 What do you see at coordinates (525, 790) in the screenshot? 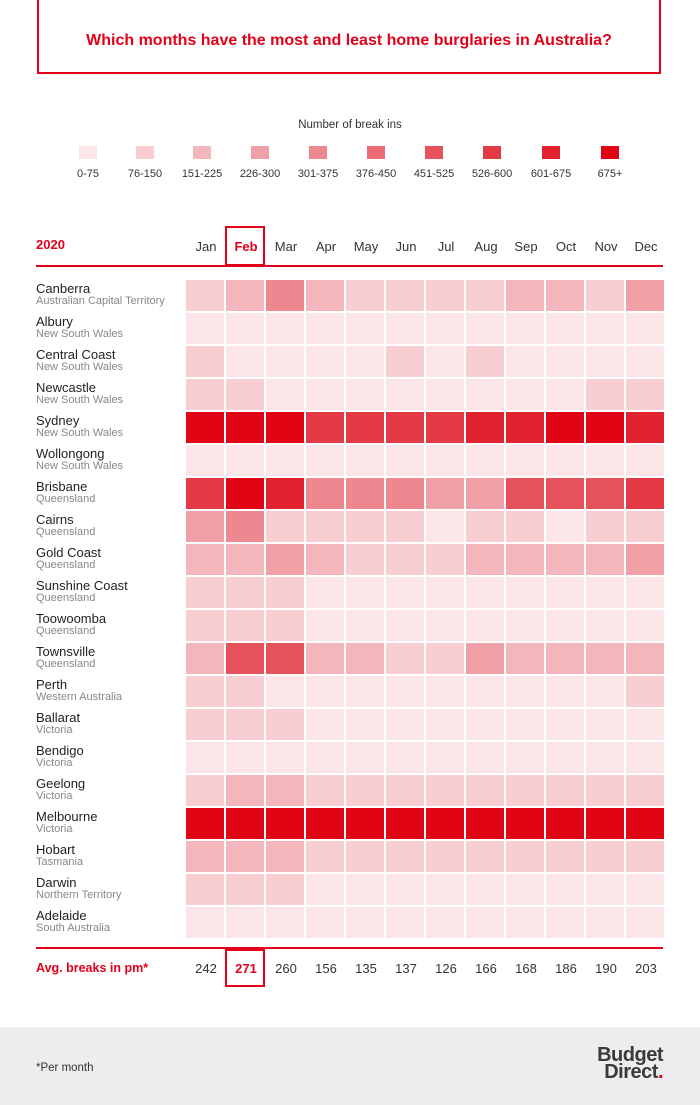
I see `heatmap-cell-geelong-sep` at bounding box center [525, 790].